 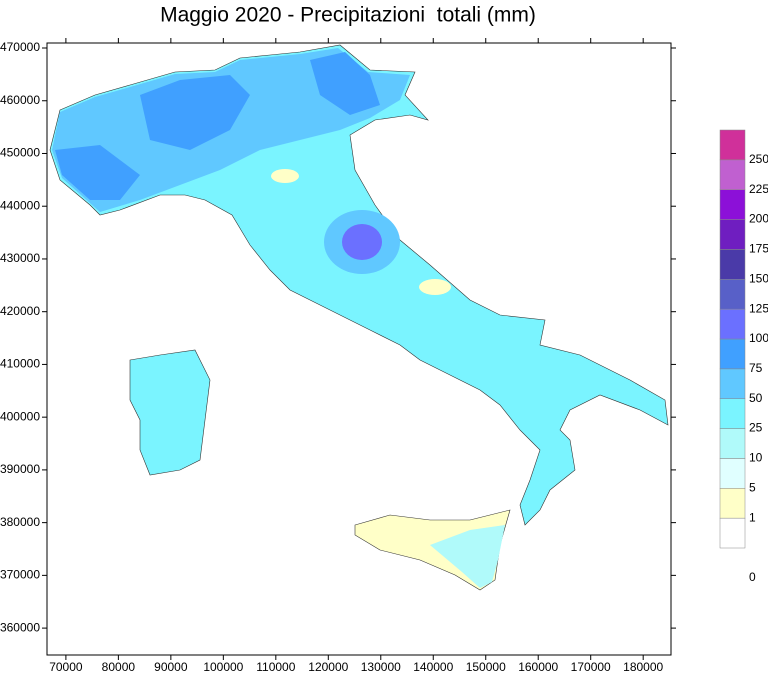 I want to click on x-tick-label: 130000, so click(x=381, y=667).